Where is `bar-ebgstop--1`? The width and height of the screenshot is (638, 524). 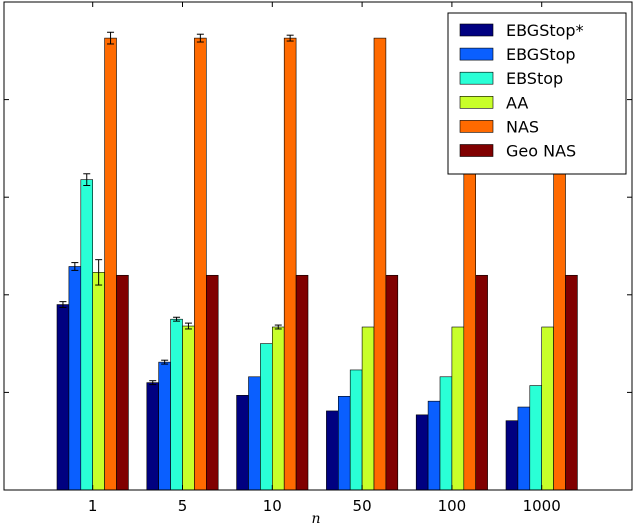 bar-ebgstop--1 is located at coordinates (63, 397).